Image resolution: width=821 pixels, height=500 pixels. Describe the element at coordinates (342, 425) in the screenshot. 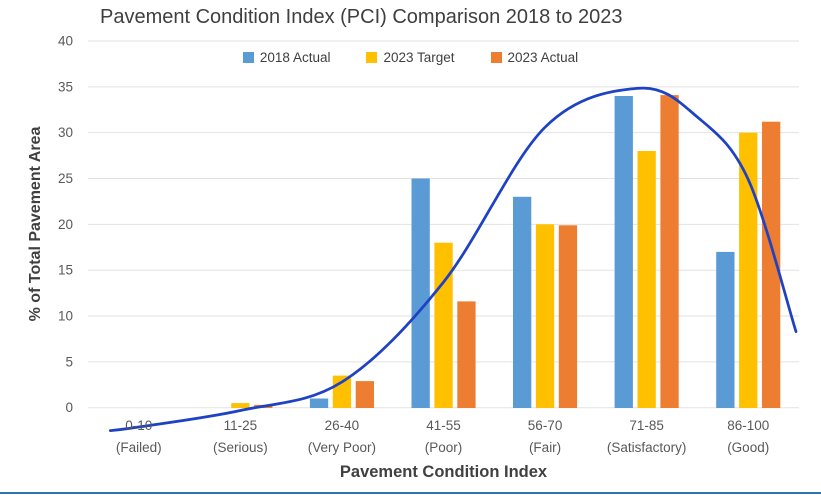

I see `x-tick-label: 26-40` at that location.